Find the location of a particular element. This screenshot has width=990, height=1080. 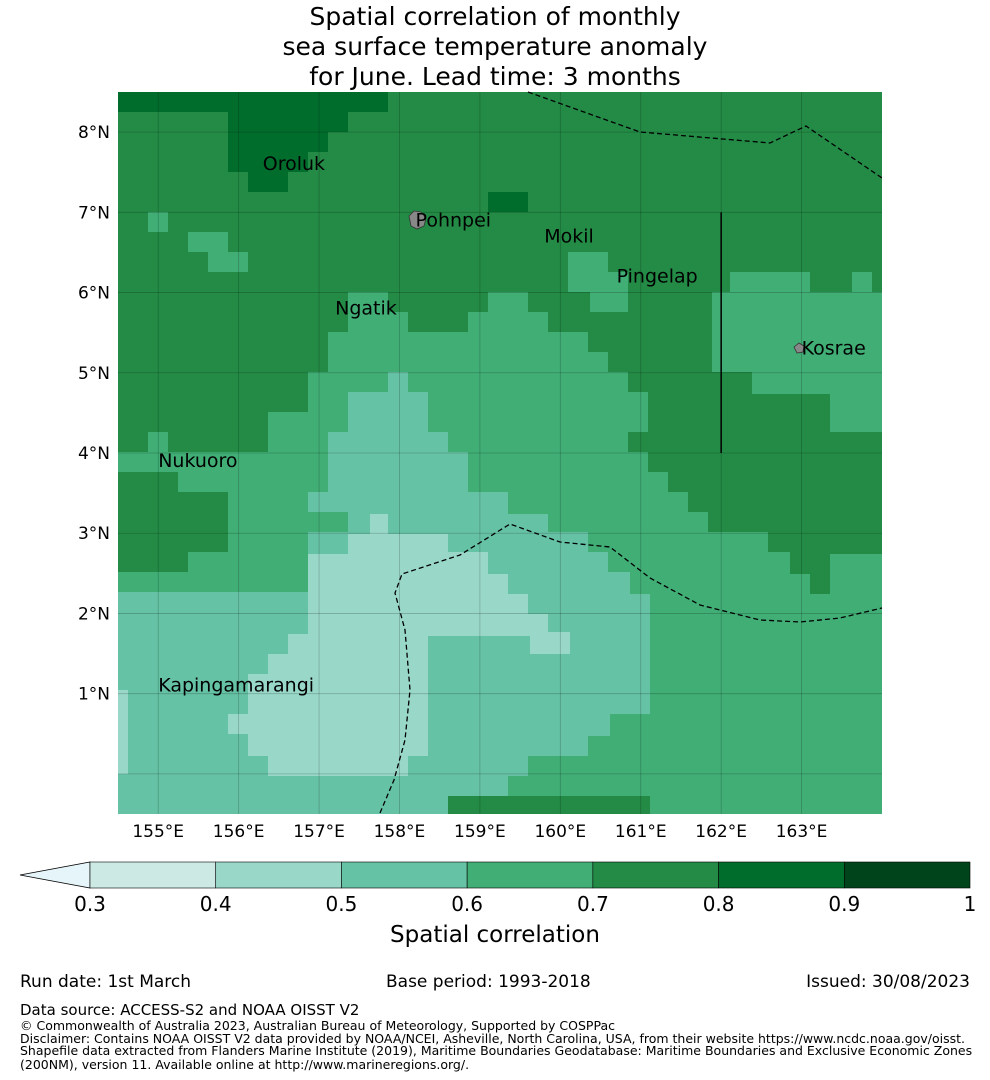

cb-tick: 0.7 is located at coordinates (592, 904).